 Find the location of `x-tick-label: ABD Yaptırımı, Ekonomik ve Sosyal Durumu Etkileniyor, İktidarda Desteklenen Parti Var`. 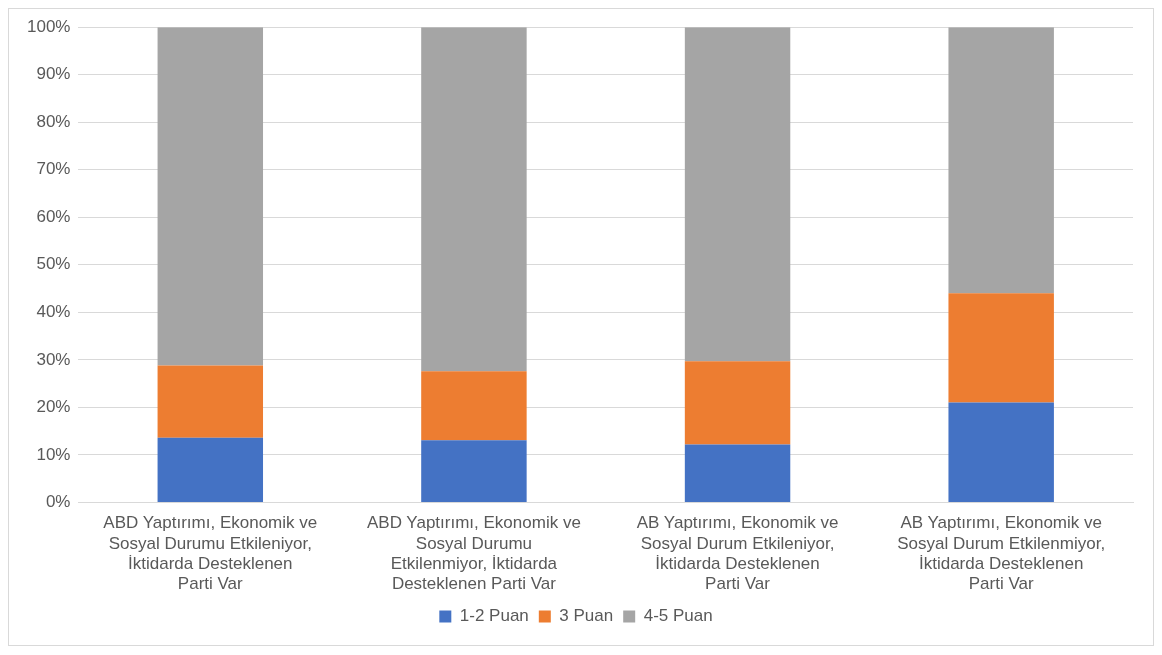

x-tick-label: ABD Yaptırımı, Ekonomik ve Sosyal Durumu Etkileniyor, İktidarda Desteklenen Parti Var is located at coordinates (210, 553).